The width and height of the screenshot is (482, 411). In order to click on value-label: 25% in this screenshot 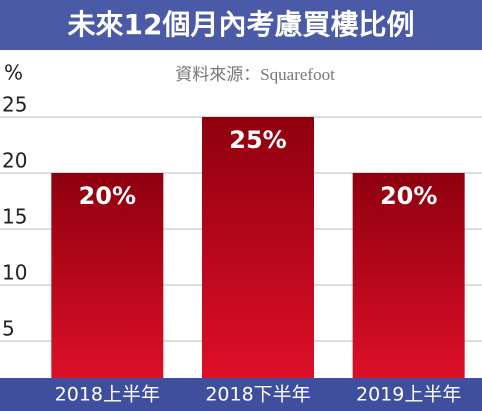, I will do `click(257, 140)`.